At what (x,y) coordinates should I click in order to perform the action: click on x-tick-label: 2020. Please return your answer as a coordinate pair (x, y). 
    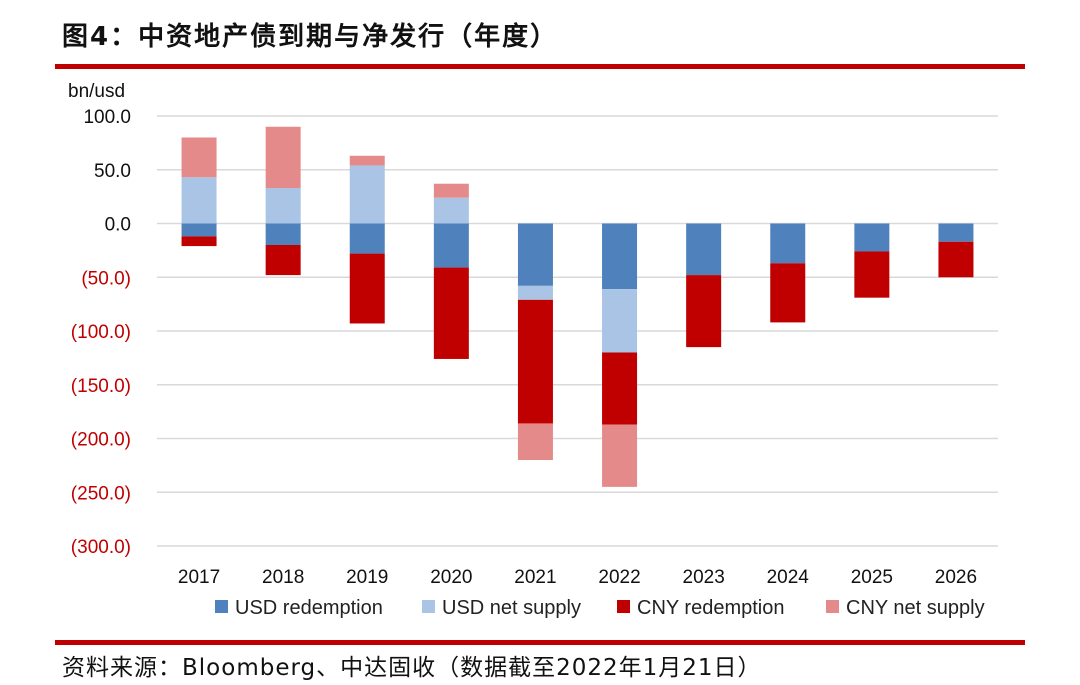
    Looking at the image, I should click on (451, 577).